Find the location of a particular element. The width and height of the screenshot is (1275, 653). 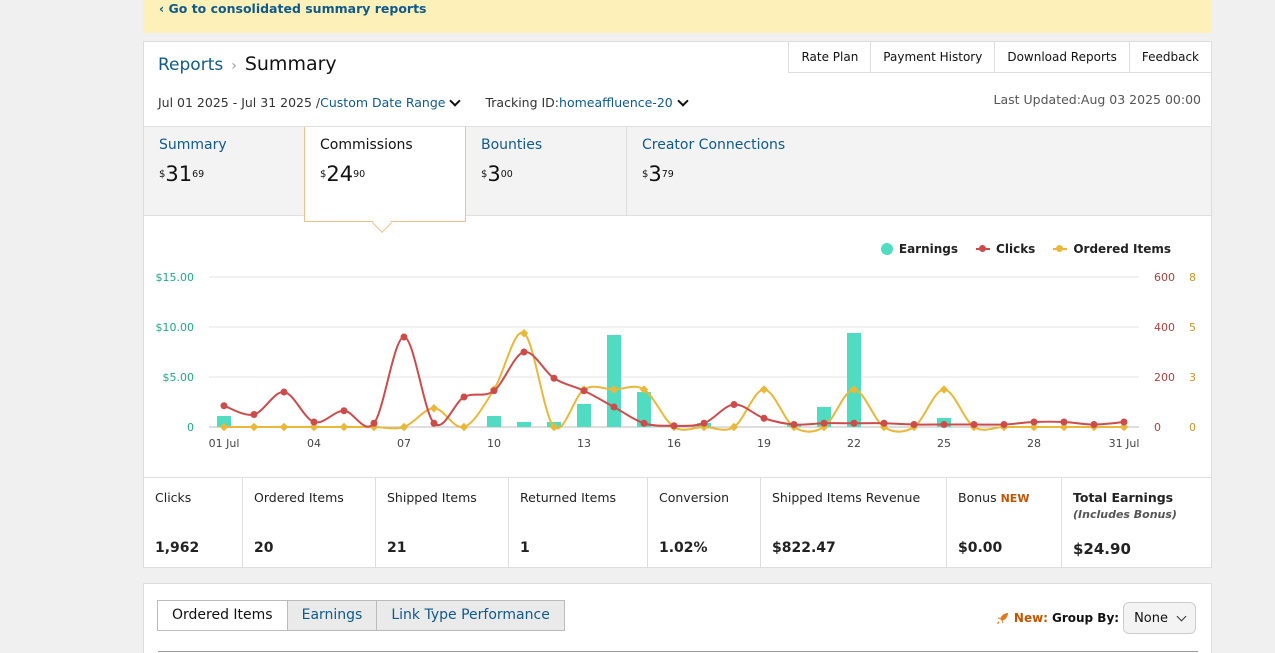

stat-label-row: Bonus NEW is located at coordinates (1004, 497).